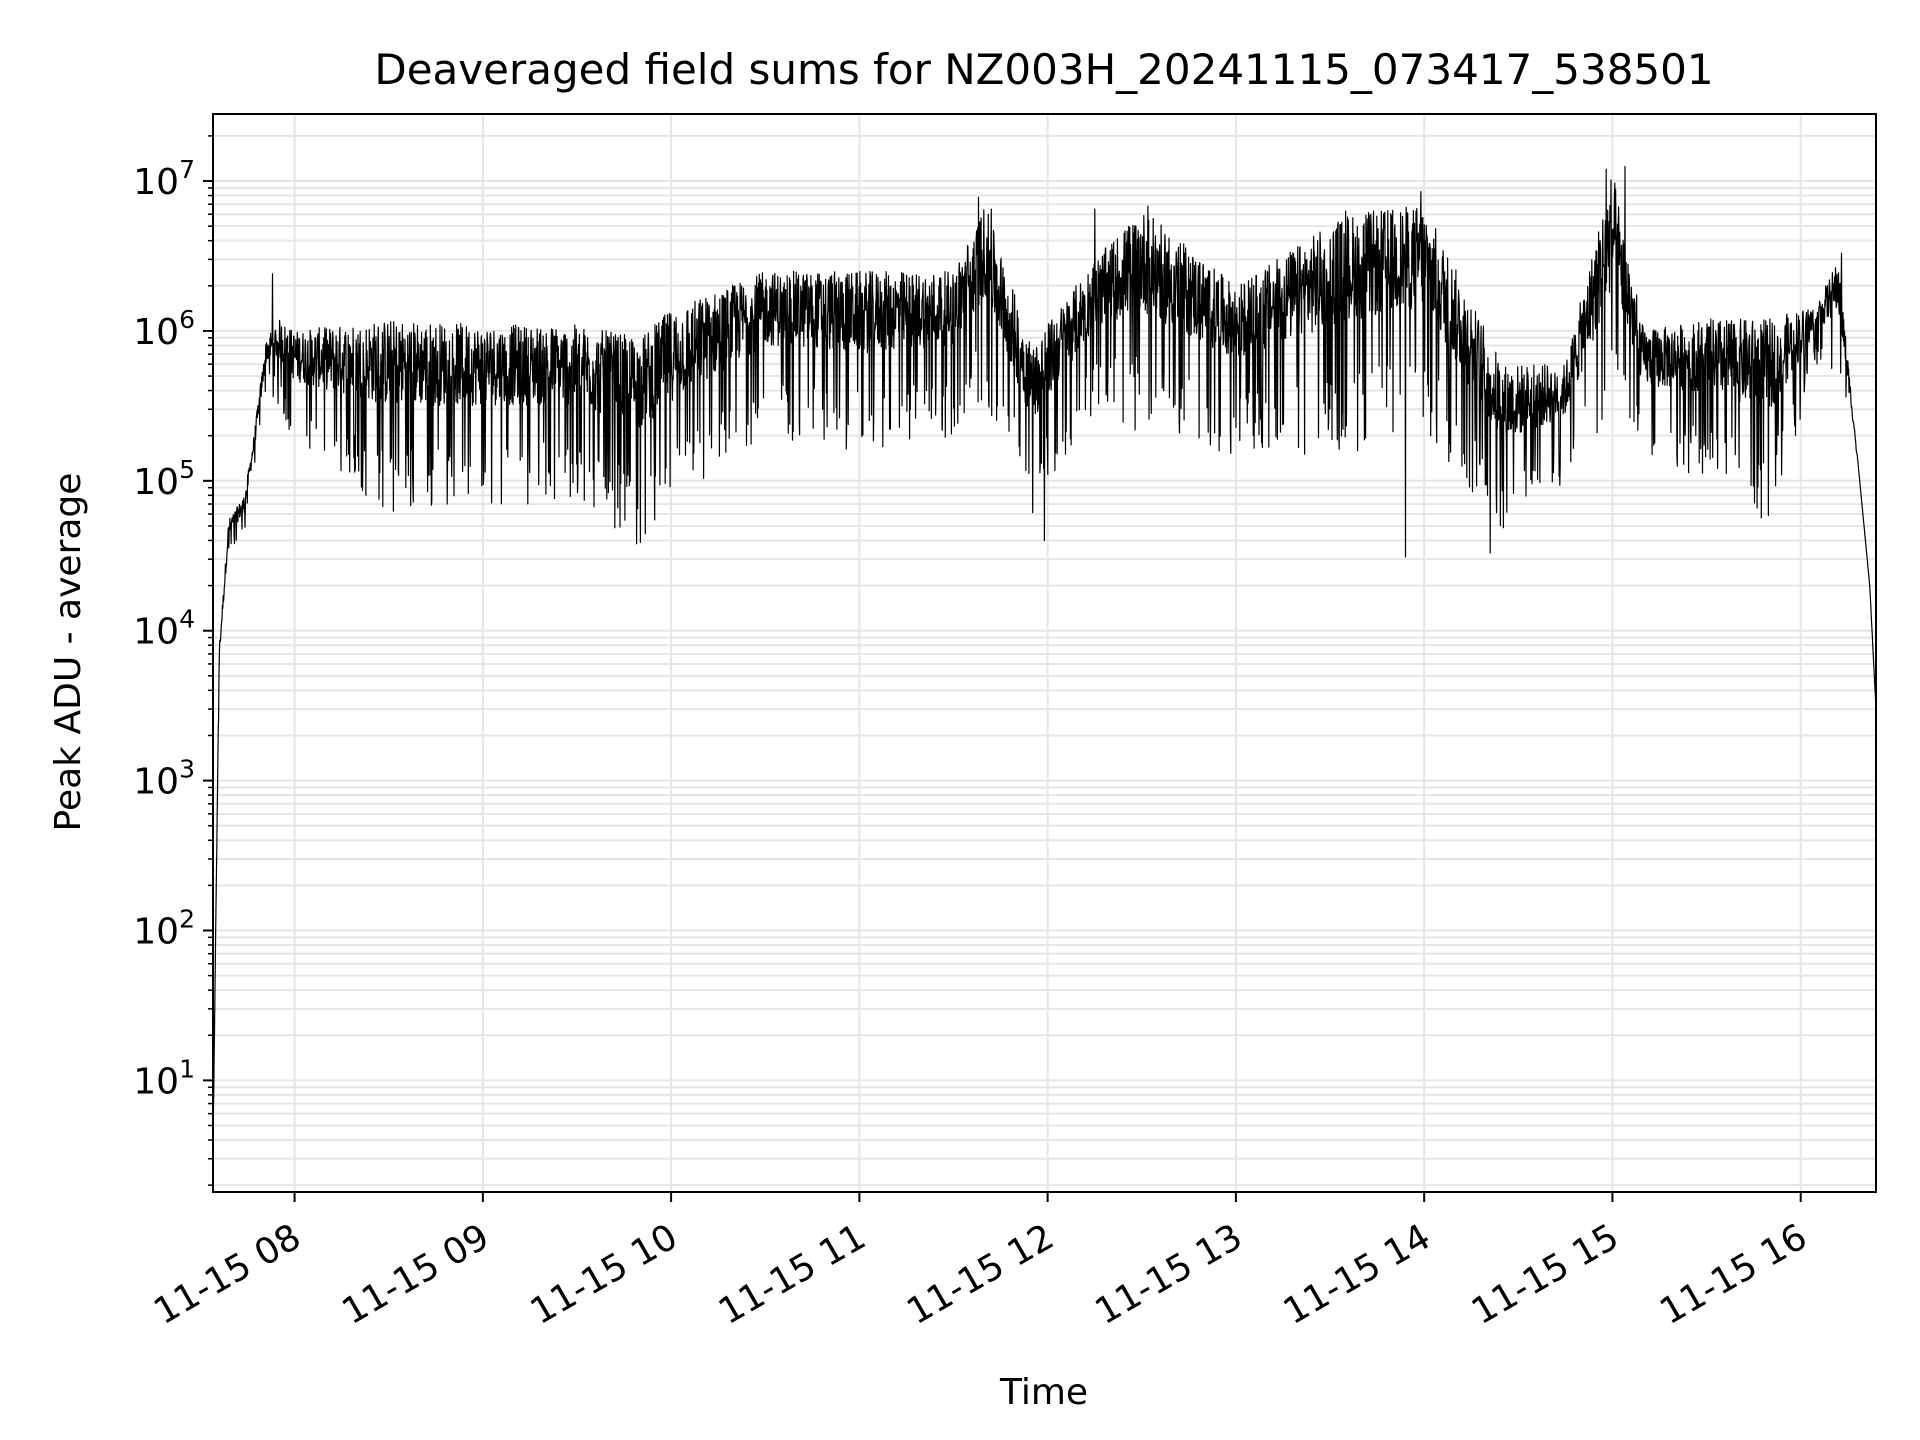  Describe the element at coordinates (164, 479) in the screenshot. I see `y-tick-label: 10⁵` at that location.